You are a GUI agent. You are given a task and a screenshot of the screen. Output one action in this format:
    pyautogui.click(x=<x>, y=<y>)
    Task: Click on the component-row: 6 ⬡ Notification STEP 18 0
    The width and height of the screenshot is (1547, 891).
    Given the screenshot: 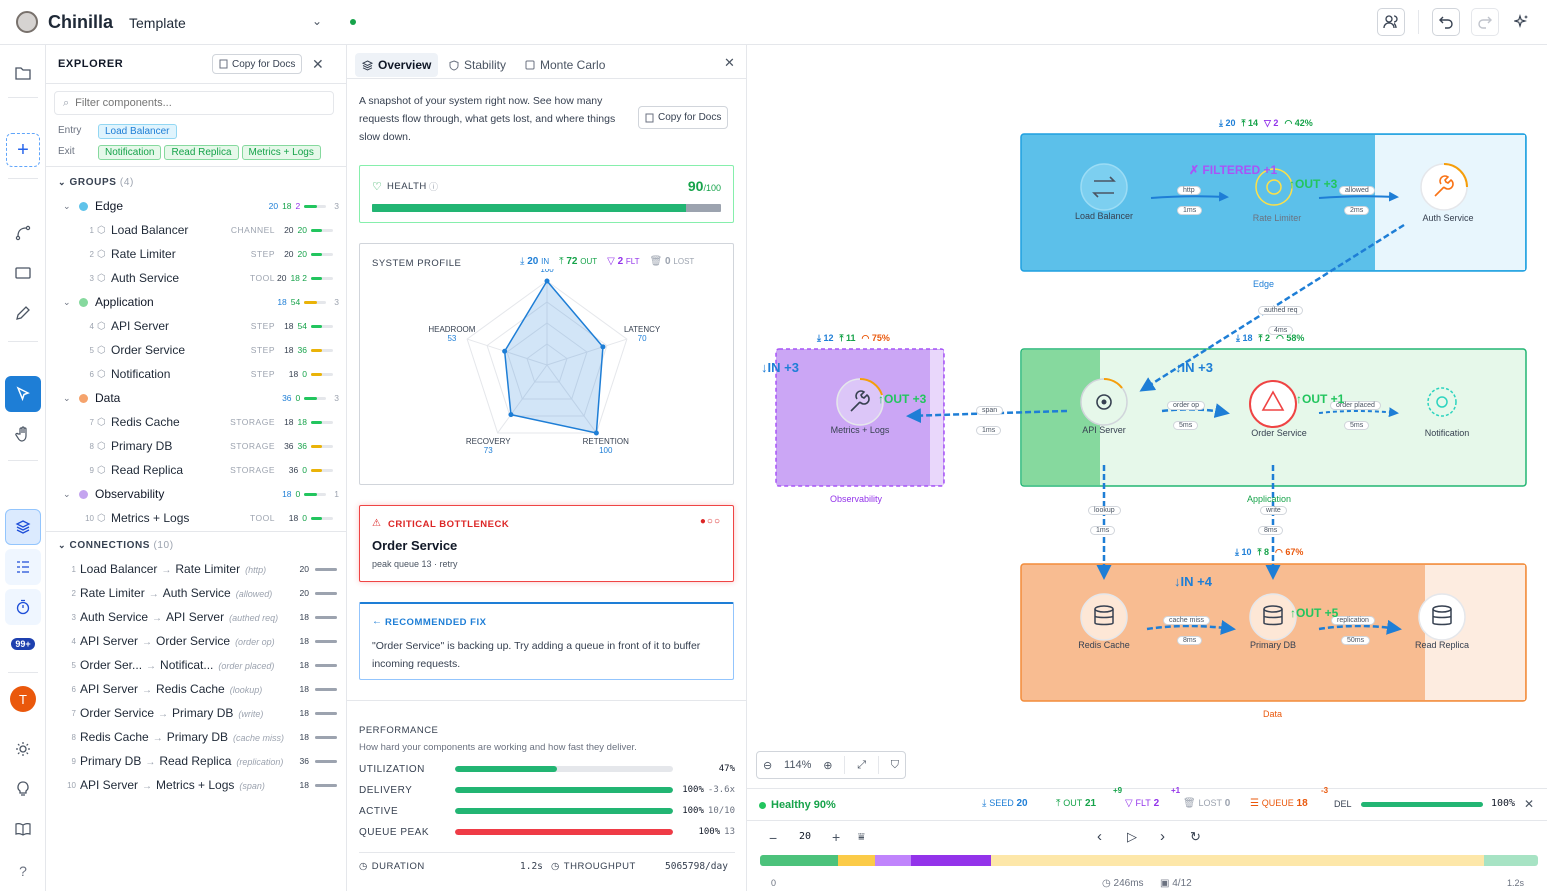 What is the action you would take?
    pyautogui.click(x=196, y=374)
    